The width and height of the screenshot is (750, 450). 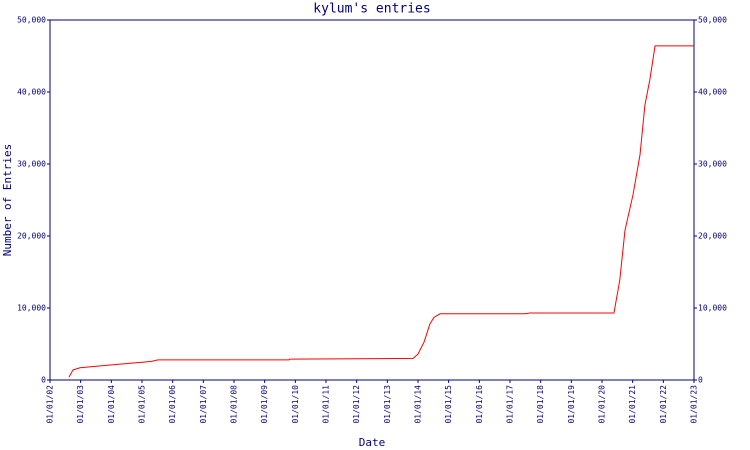 What do you see at coordinates (234, 404) in the screenshot?
I see `x-tick-label: 01/01/08` at bounding box center [234, 404].